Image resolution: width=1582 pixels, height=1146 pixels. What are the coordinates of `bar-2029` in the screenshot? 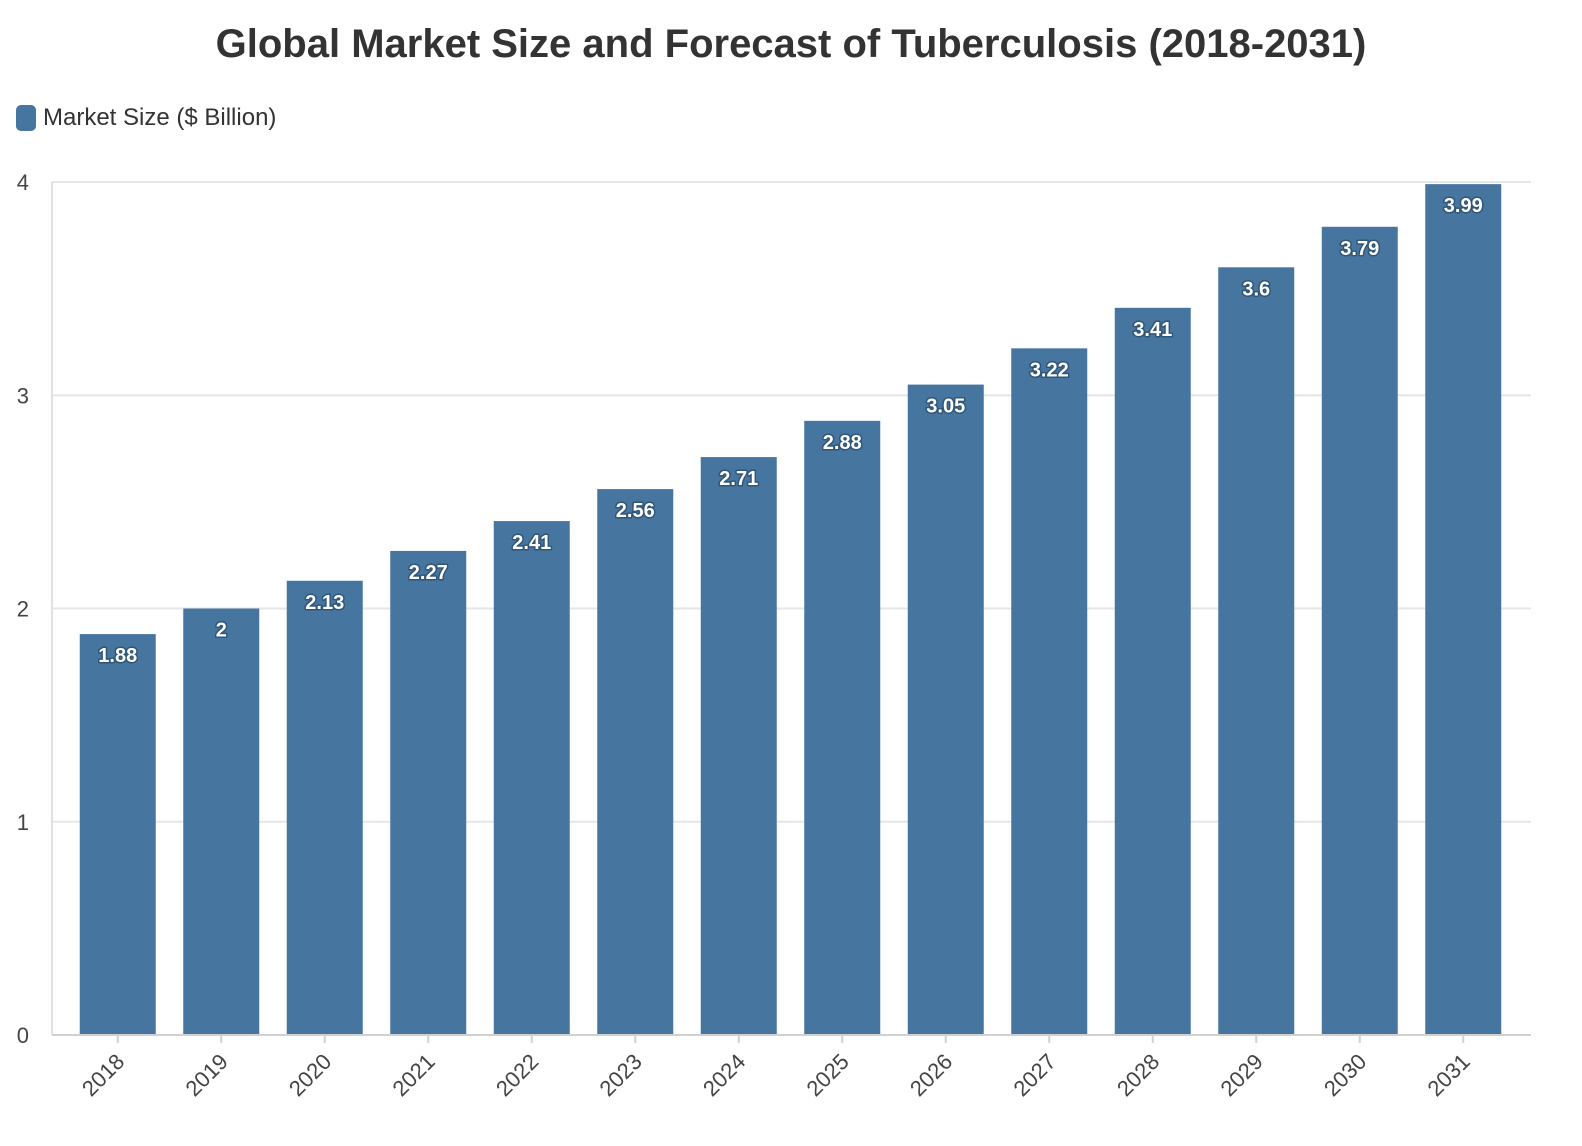 It's located at (1256, 651).